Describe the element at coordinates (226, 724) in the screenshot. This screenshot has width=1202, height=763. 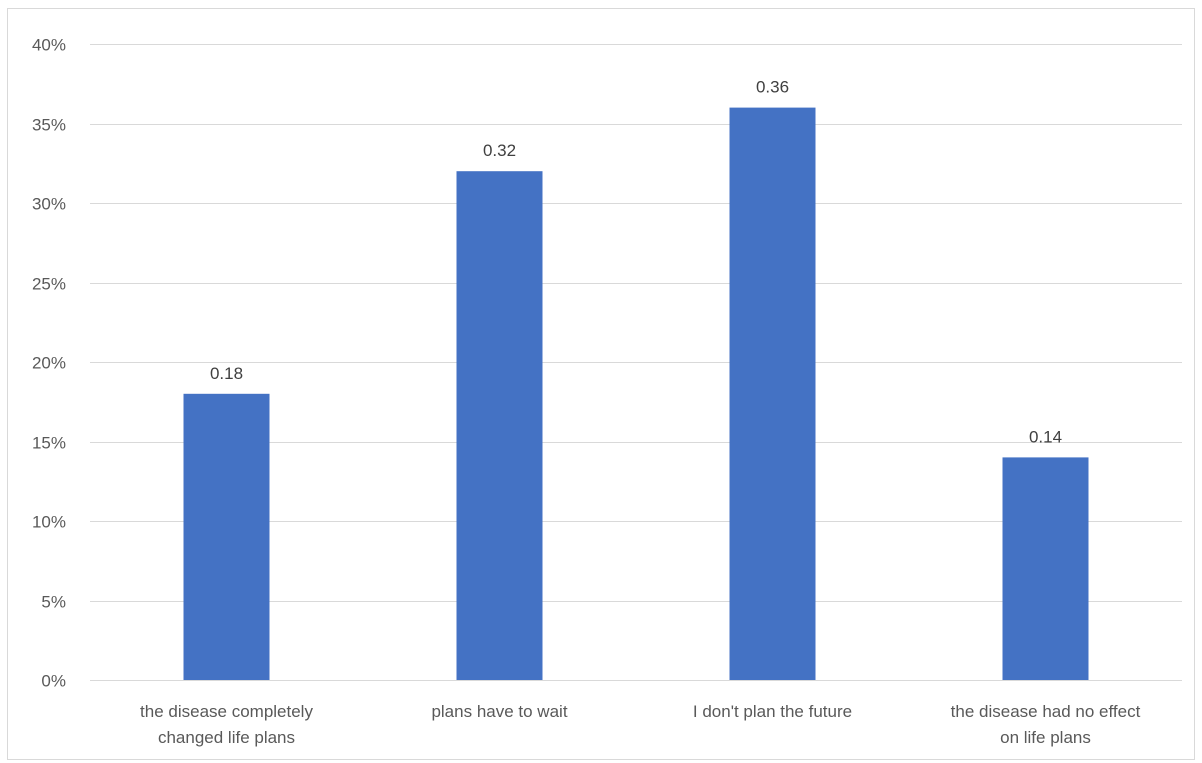
I see `x-category-label: the disease completely changed life plans` at that location.